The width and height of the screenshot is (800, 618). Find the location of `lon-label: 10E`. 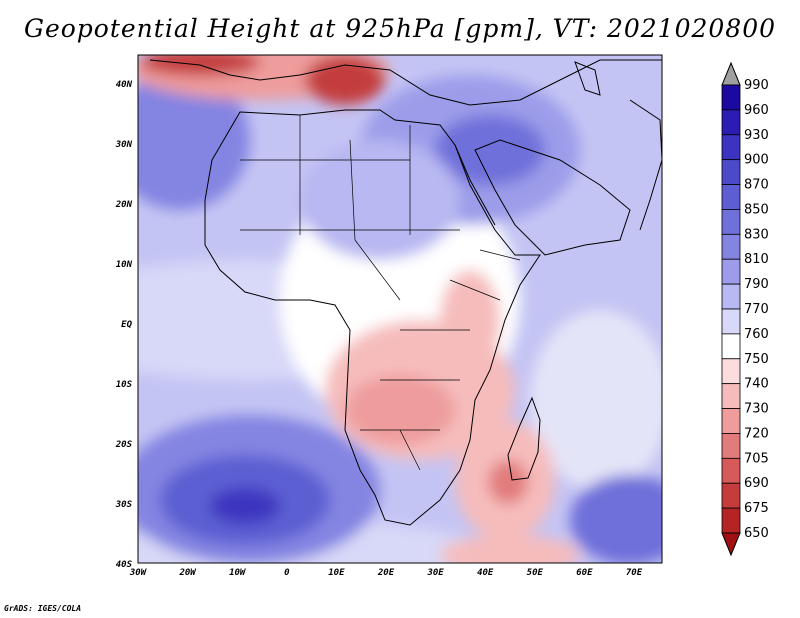

lon-label: 10E is located at coordinates (336, 573).